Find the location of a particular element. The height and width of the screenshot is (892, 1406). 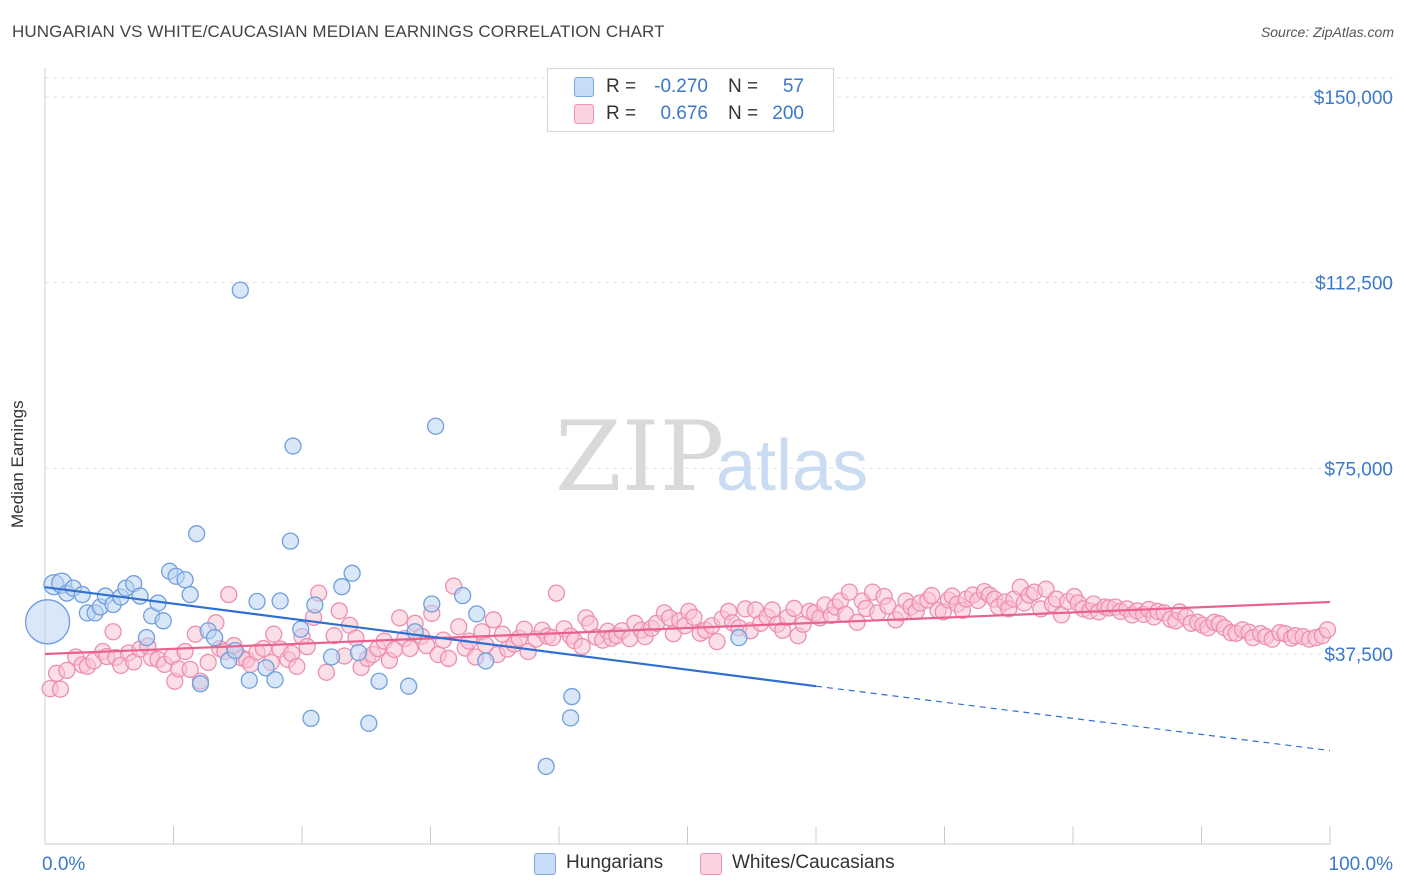

trend-line-hungarians-extension is located at coordinates (1073, 718).